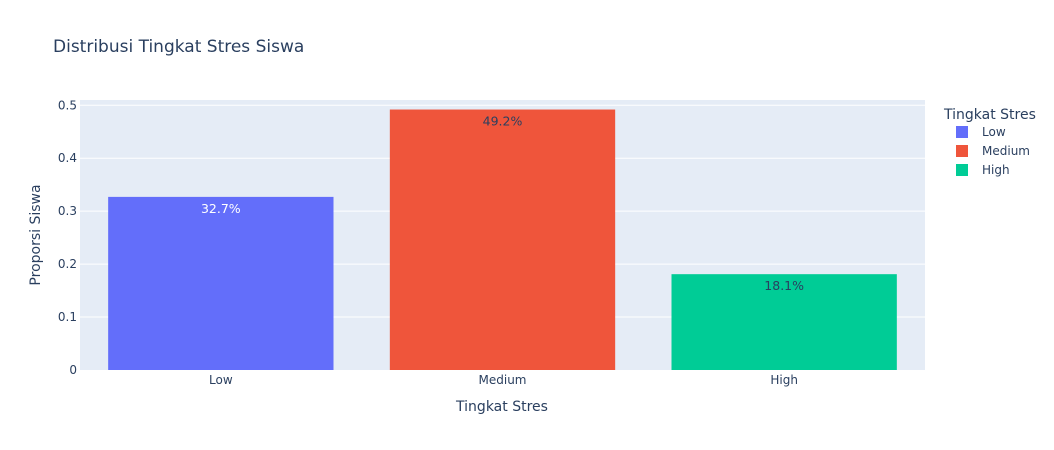 Image resolution: width=1054 pixels, height=450 pixels. What do you see at coordinates (981, 132) in the screenshot?
I see `legend-item-low: Low` at bounding box center [981, 132].